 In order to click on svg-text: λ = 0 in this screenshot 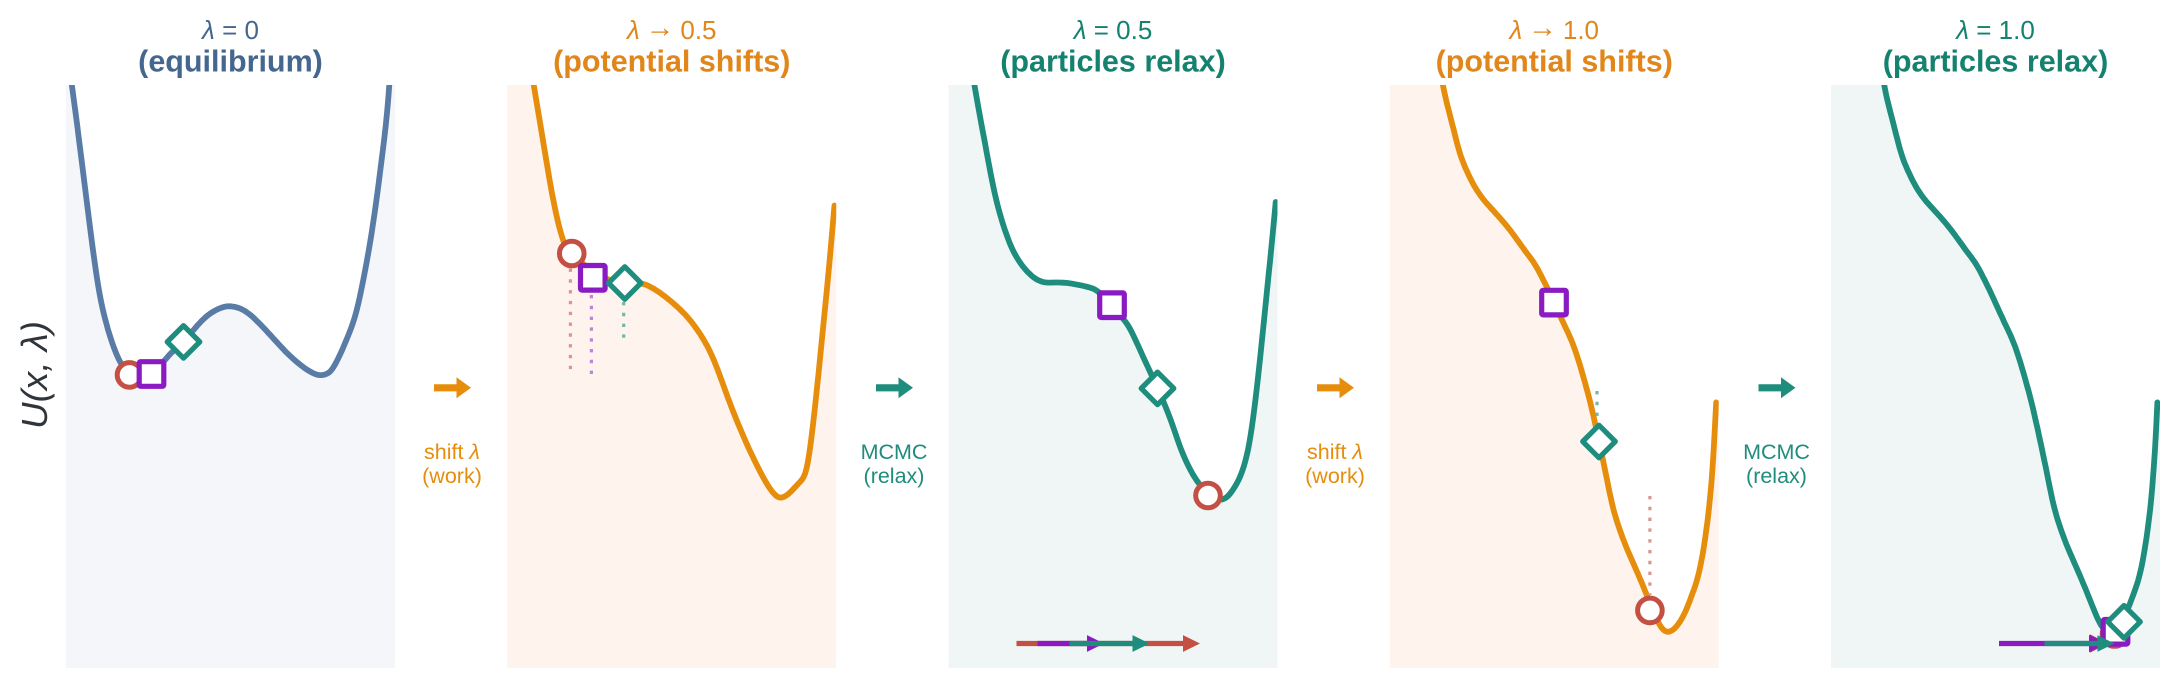, I will do `click(229, 30)`.